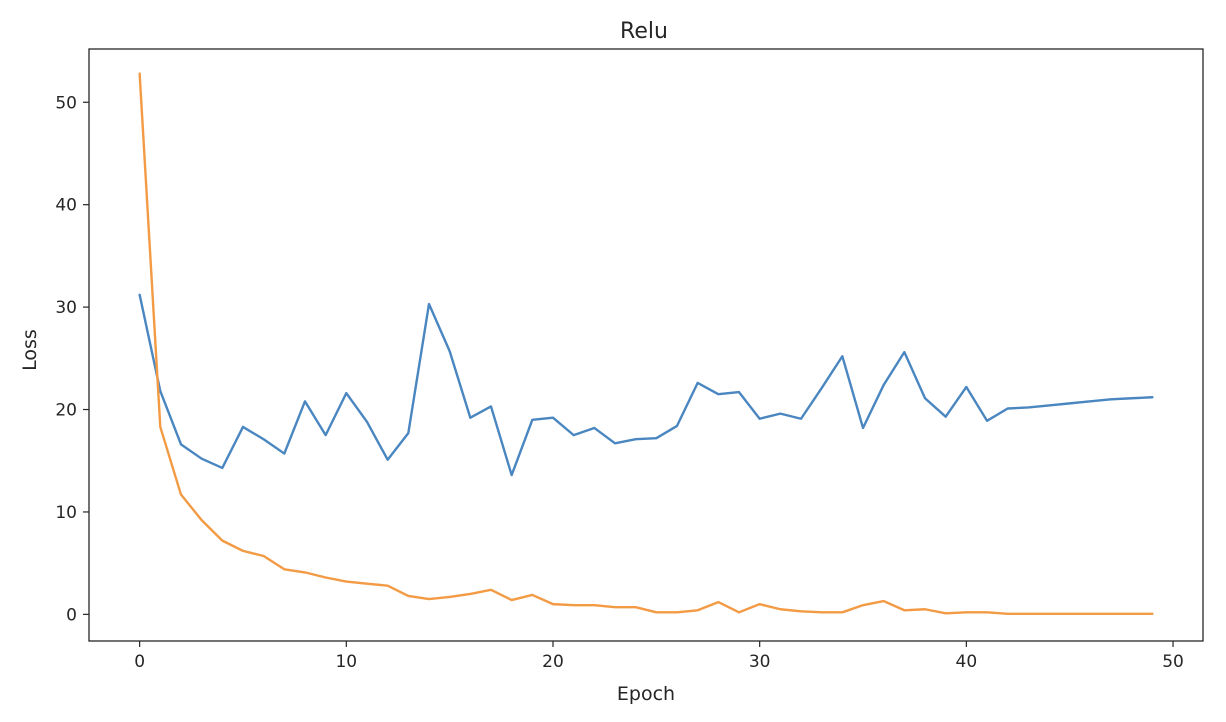 This screenshot has height=722, width=1226. Describe the element at coordinates (346, 662) in the screenshot. I see `x-tick-label: 10` at that location.